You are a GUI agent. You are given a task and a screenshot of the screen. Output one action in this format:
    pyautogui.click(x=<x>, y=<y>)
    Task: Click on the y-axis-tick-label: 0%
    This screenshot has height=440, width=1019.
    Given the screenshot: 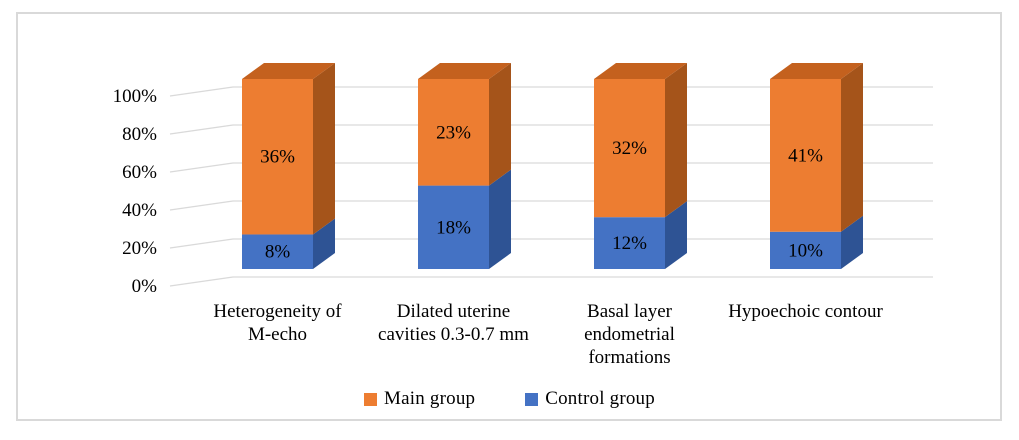 What is the action you would take?
    pyautogui.click(x=145, y=286)
    